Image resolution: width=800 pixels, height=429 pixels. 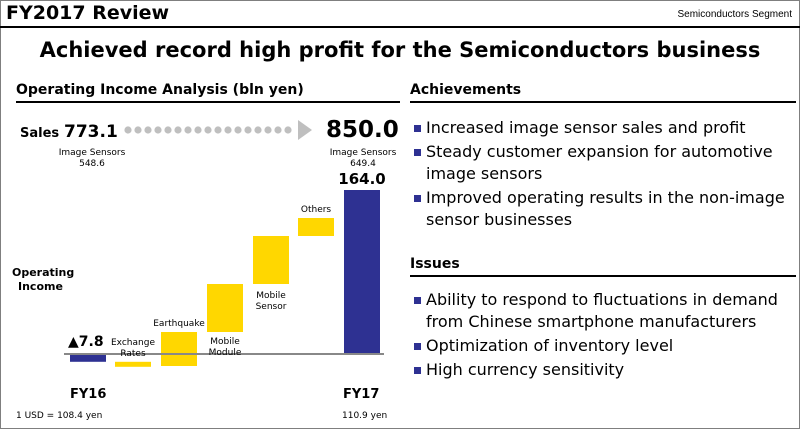 I want to click on image-sensors-label-fy16: Image Sensors, so click(x=92, y=153).